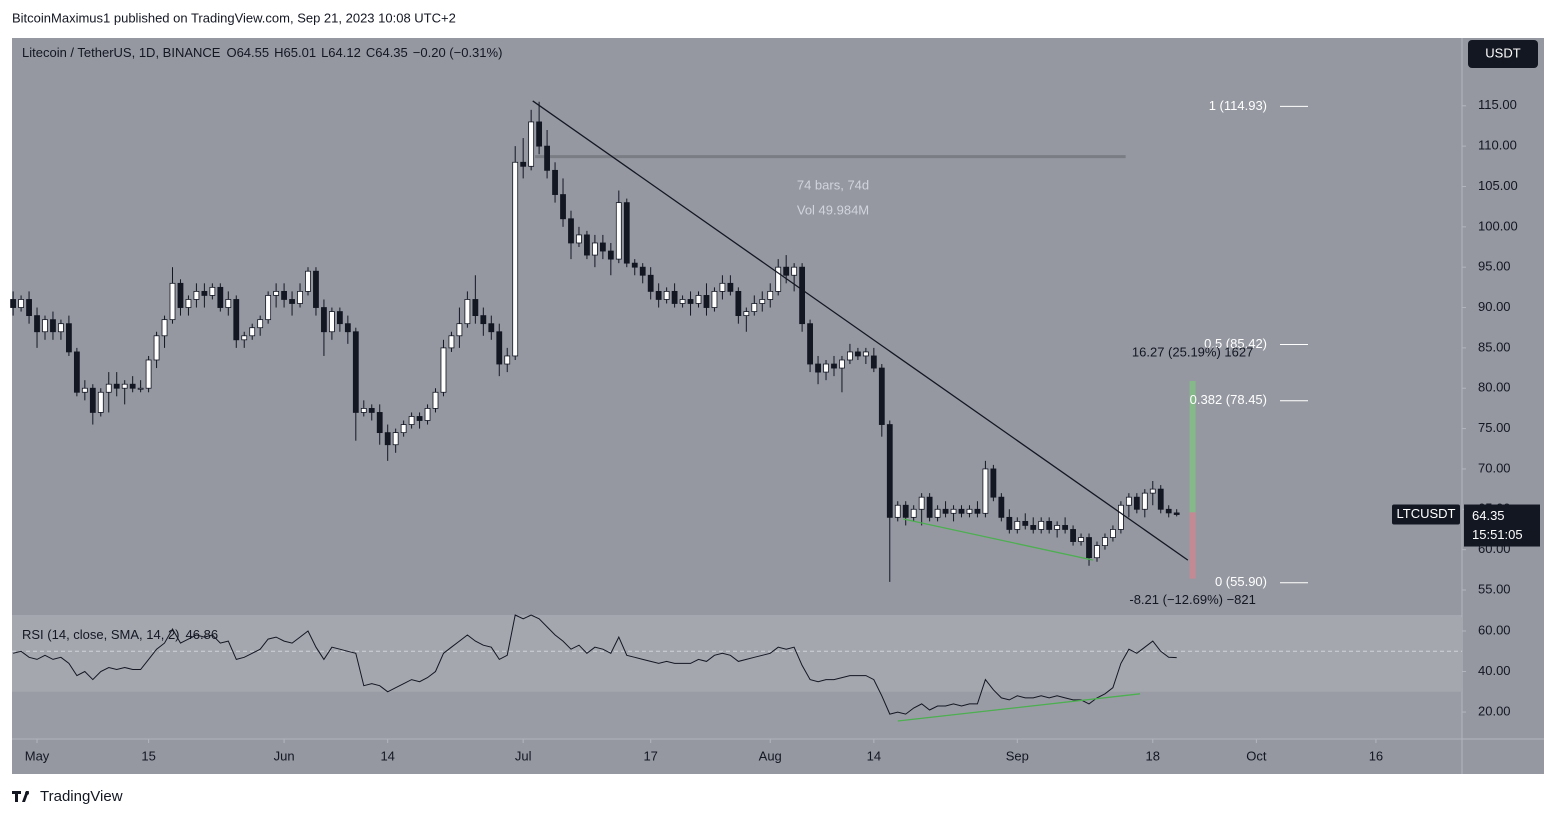  I want to click on price-tag, so click(1502, 525).